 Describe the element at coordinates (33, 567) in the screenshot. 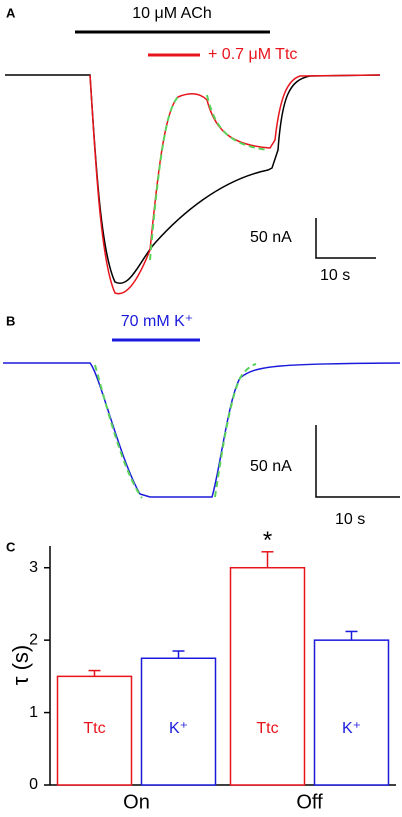

I see `y-tick-label: 3` at that location.